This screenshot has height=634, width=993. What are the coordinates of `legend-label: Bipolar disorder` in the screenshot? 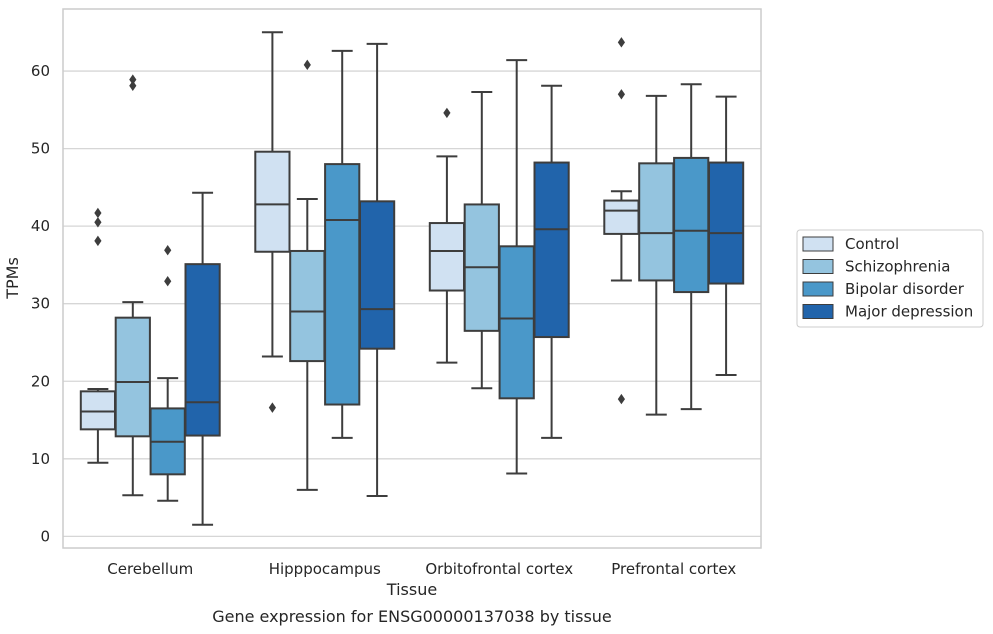 It's located at (905, 289).